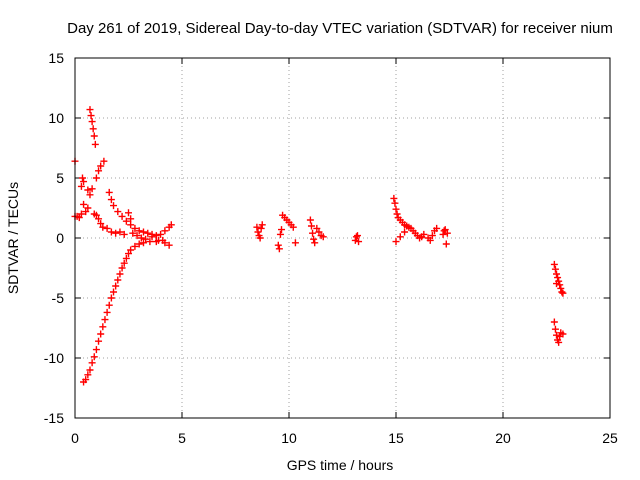 Image resolution: width=640 pixels, height=480 pixels. What do you see at coordinates (610, 438) in the screenshot?
I see `x-tick-label: 25` at bounding box center [610, 438].